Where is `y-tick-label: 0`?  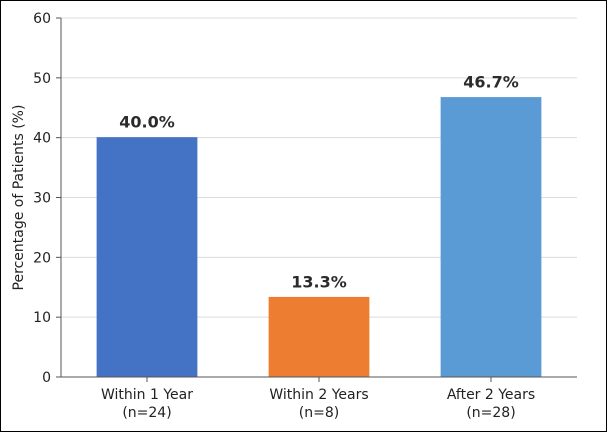 y-tick-label: 0 is located at coordinates (46, 378).